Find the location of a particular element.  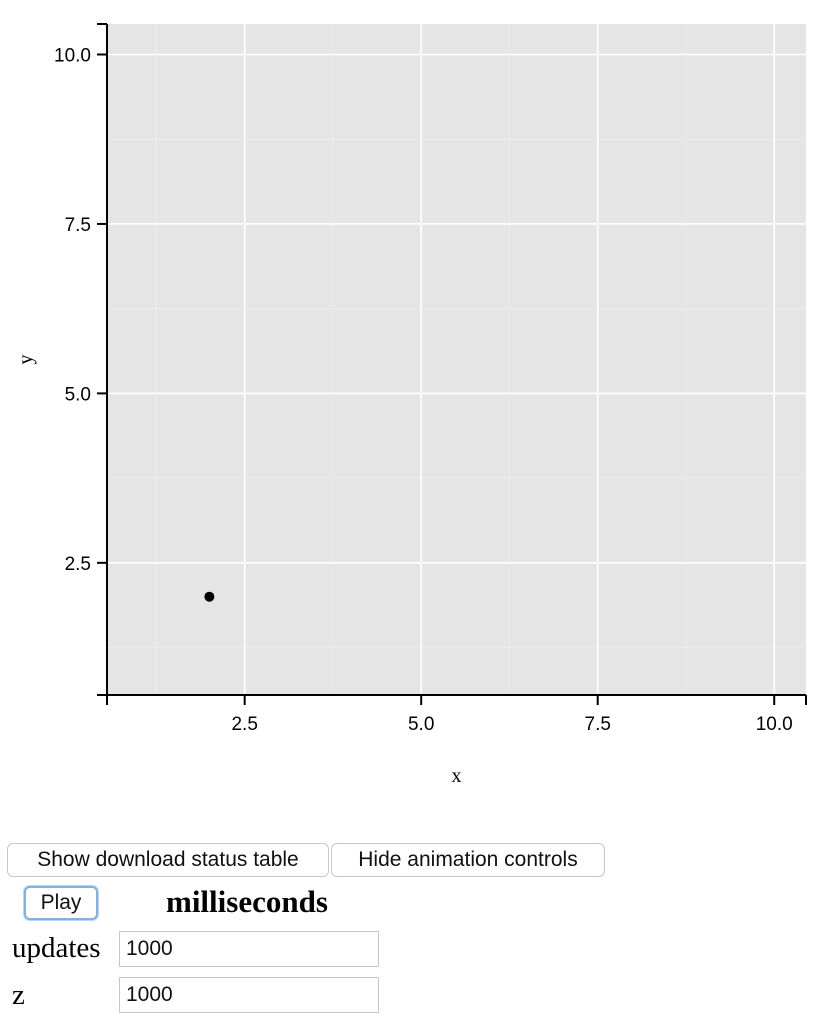

show-download-status-table-button: Show download status table is located at coordinates (168, 860).